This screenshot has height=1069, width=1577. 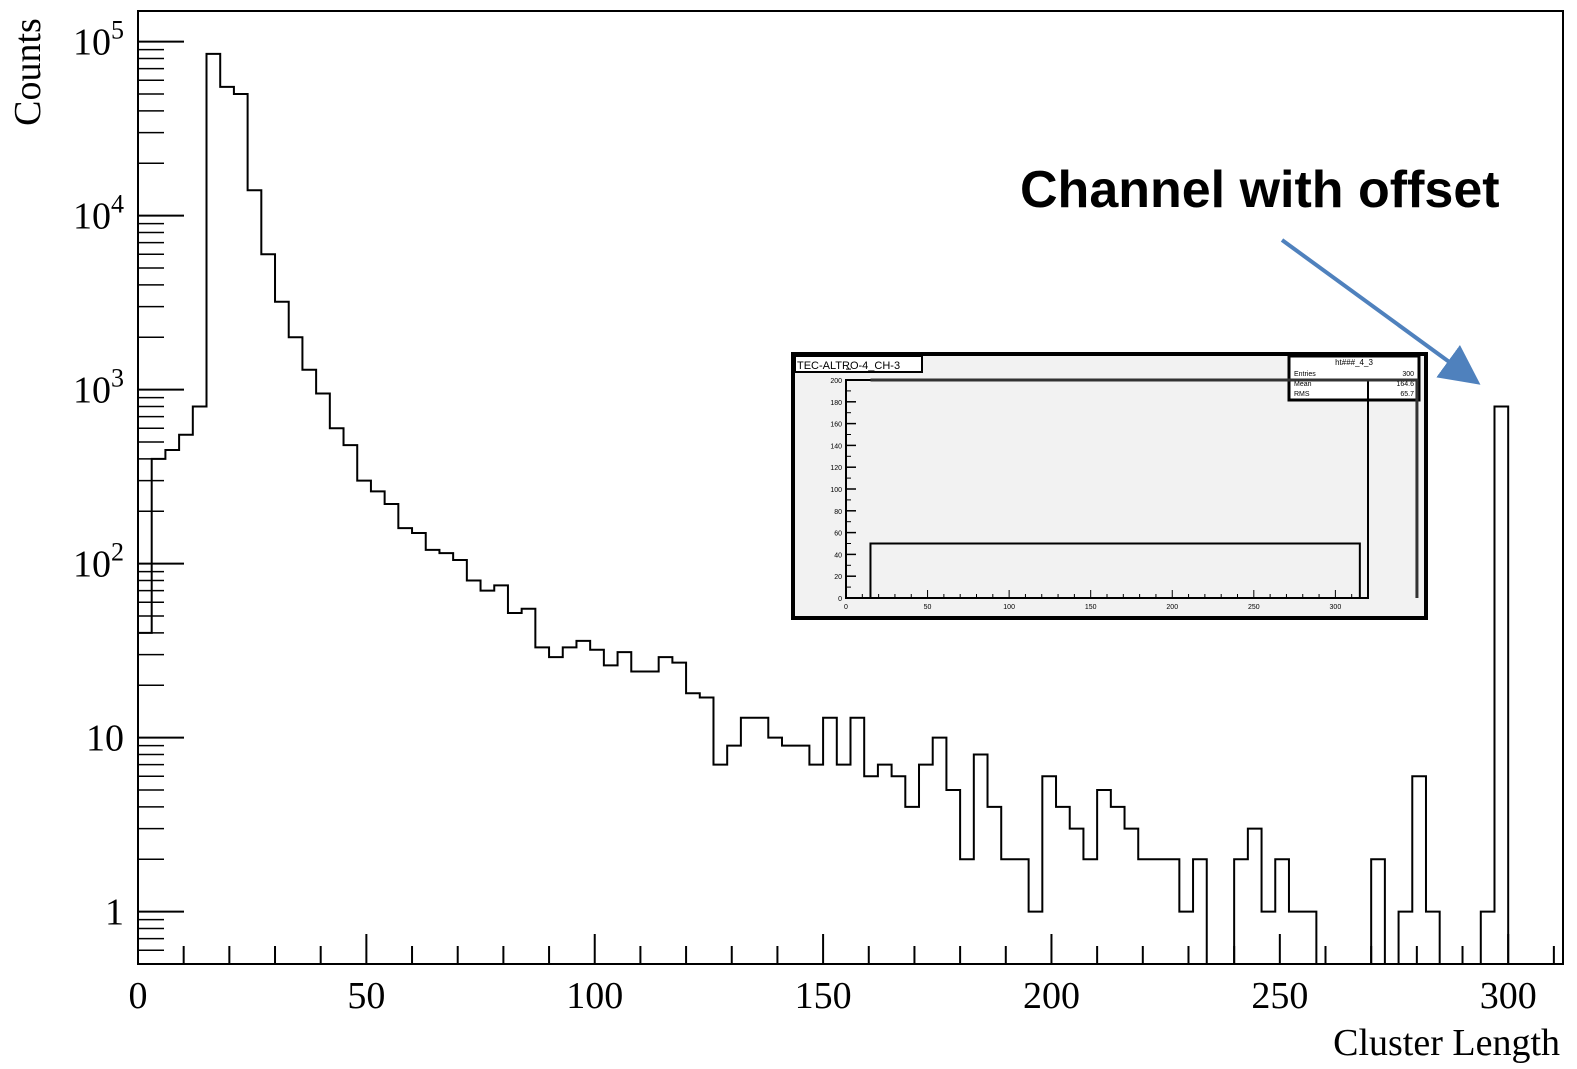 I want to click on x-tick-label: 250, so click(x=1279, y=996).